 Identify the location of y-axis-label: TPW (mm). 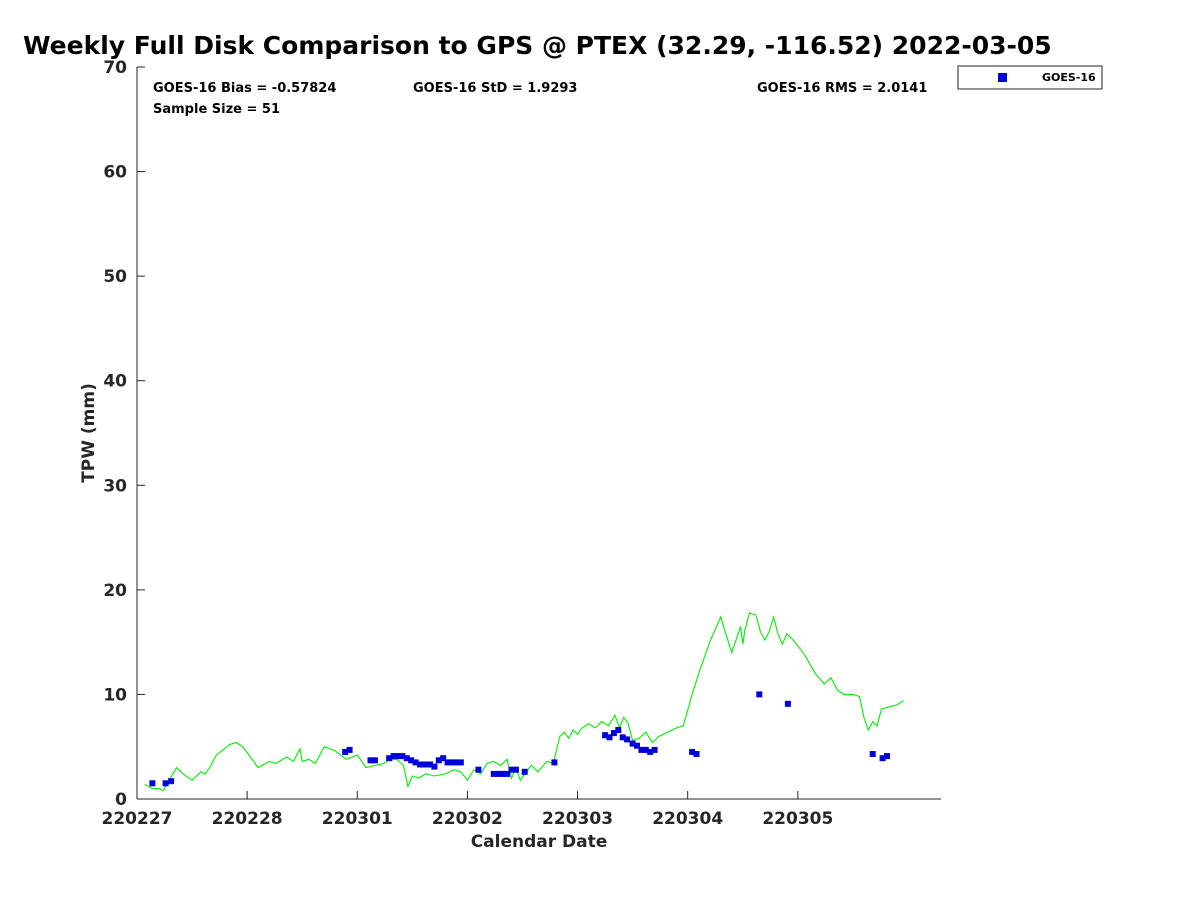
(89, 433).